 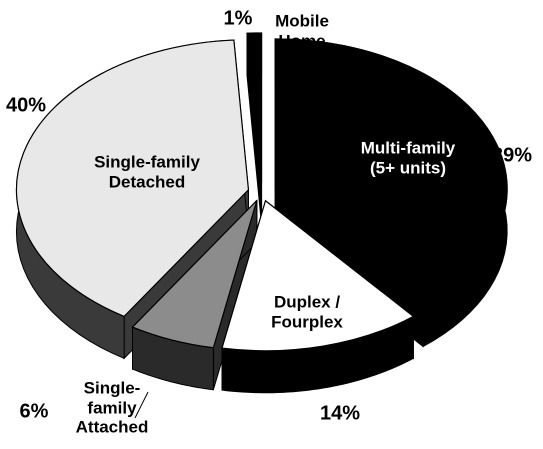 What do you see at coordinates (340, 413) in the screenshot?
I see `value-label: 14%` at bounding box center [340, 413].